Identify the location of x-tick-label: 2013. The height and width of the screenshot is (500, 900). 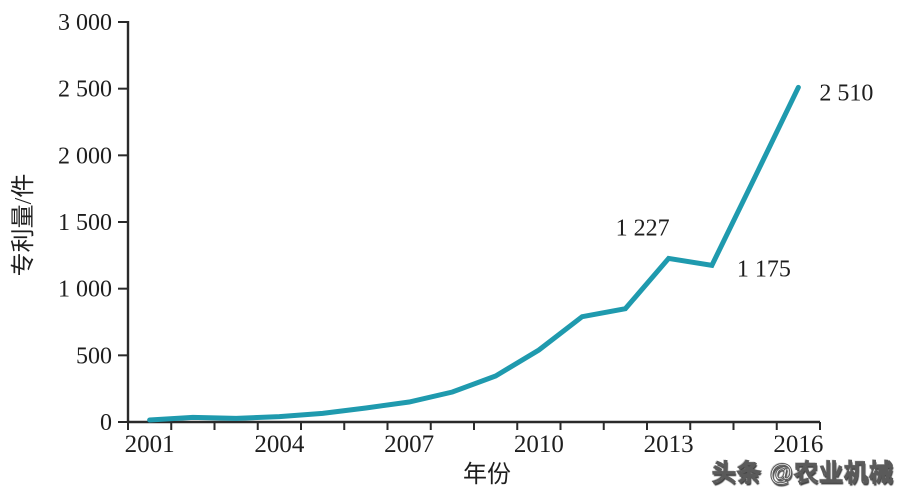
(669, 444).